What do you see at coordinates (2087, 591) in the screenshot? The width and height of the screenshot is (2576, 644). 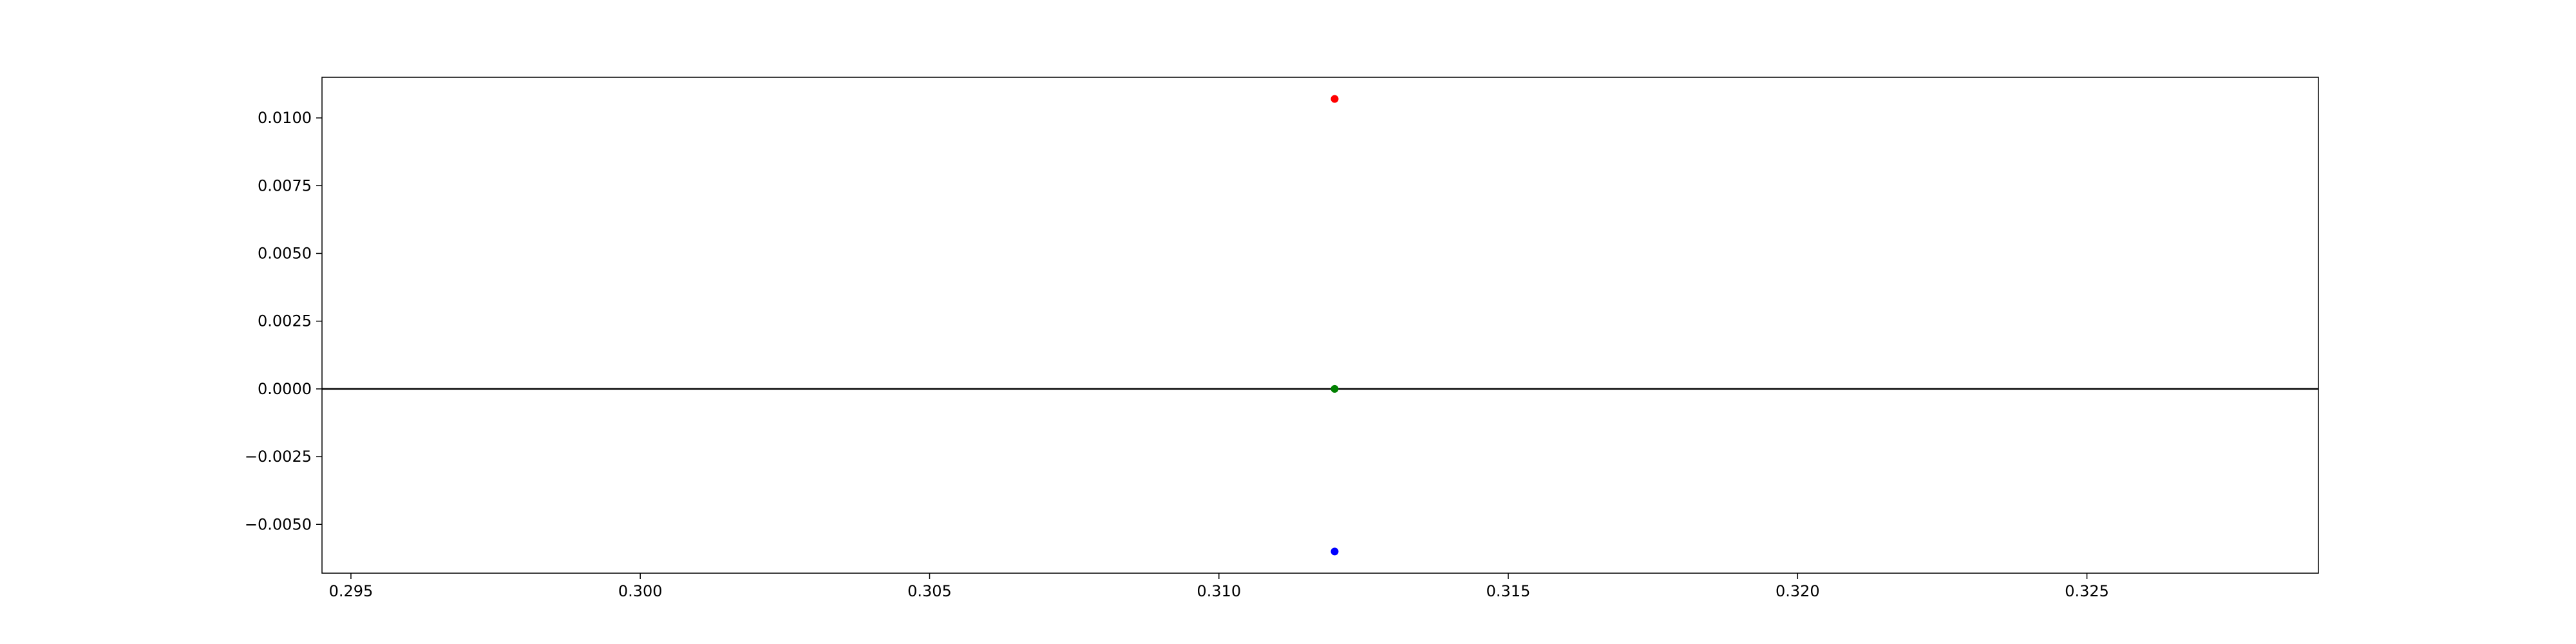 I see `x-tick-label: 0.325` at bounding box center [2087, 591].